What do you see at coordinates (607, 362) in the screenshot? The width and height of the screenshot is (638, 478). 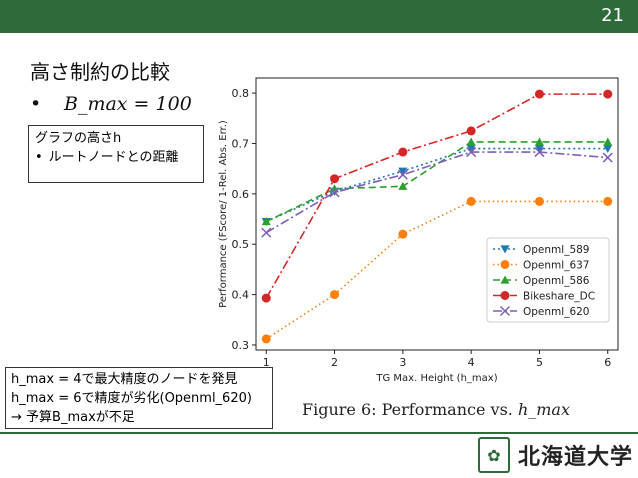 I see `x-tick-label: 6` at bounding box center [607, 362].